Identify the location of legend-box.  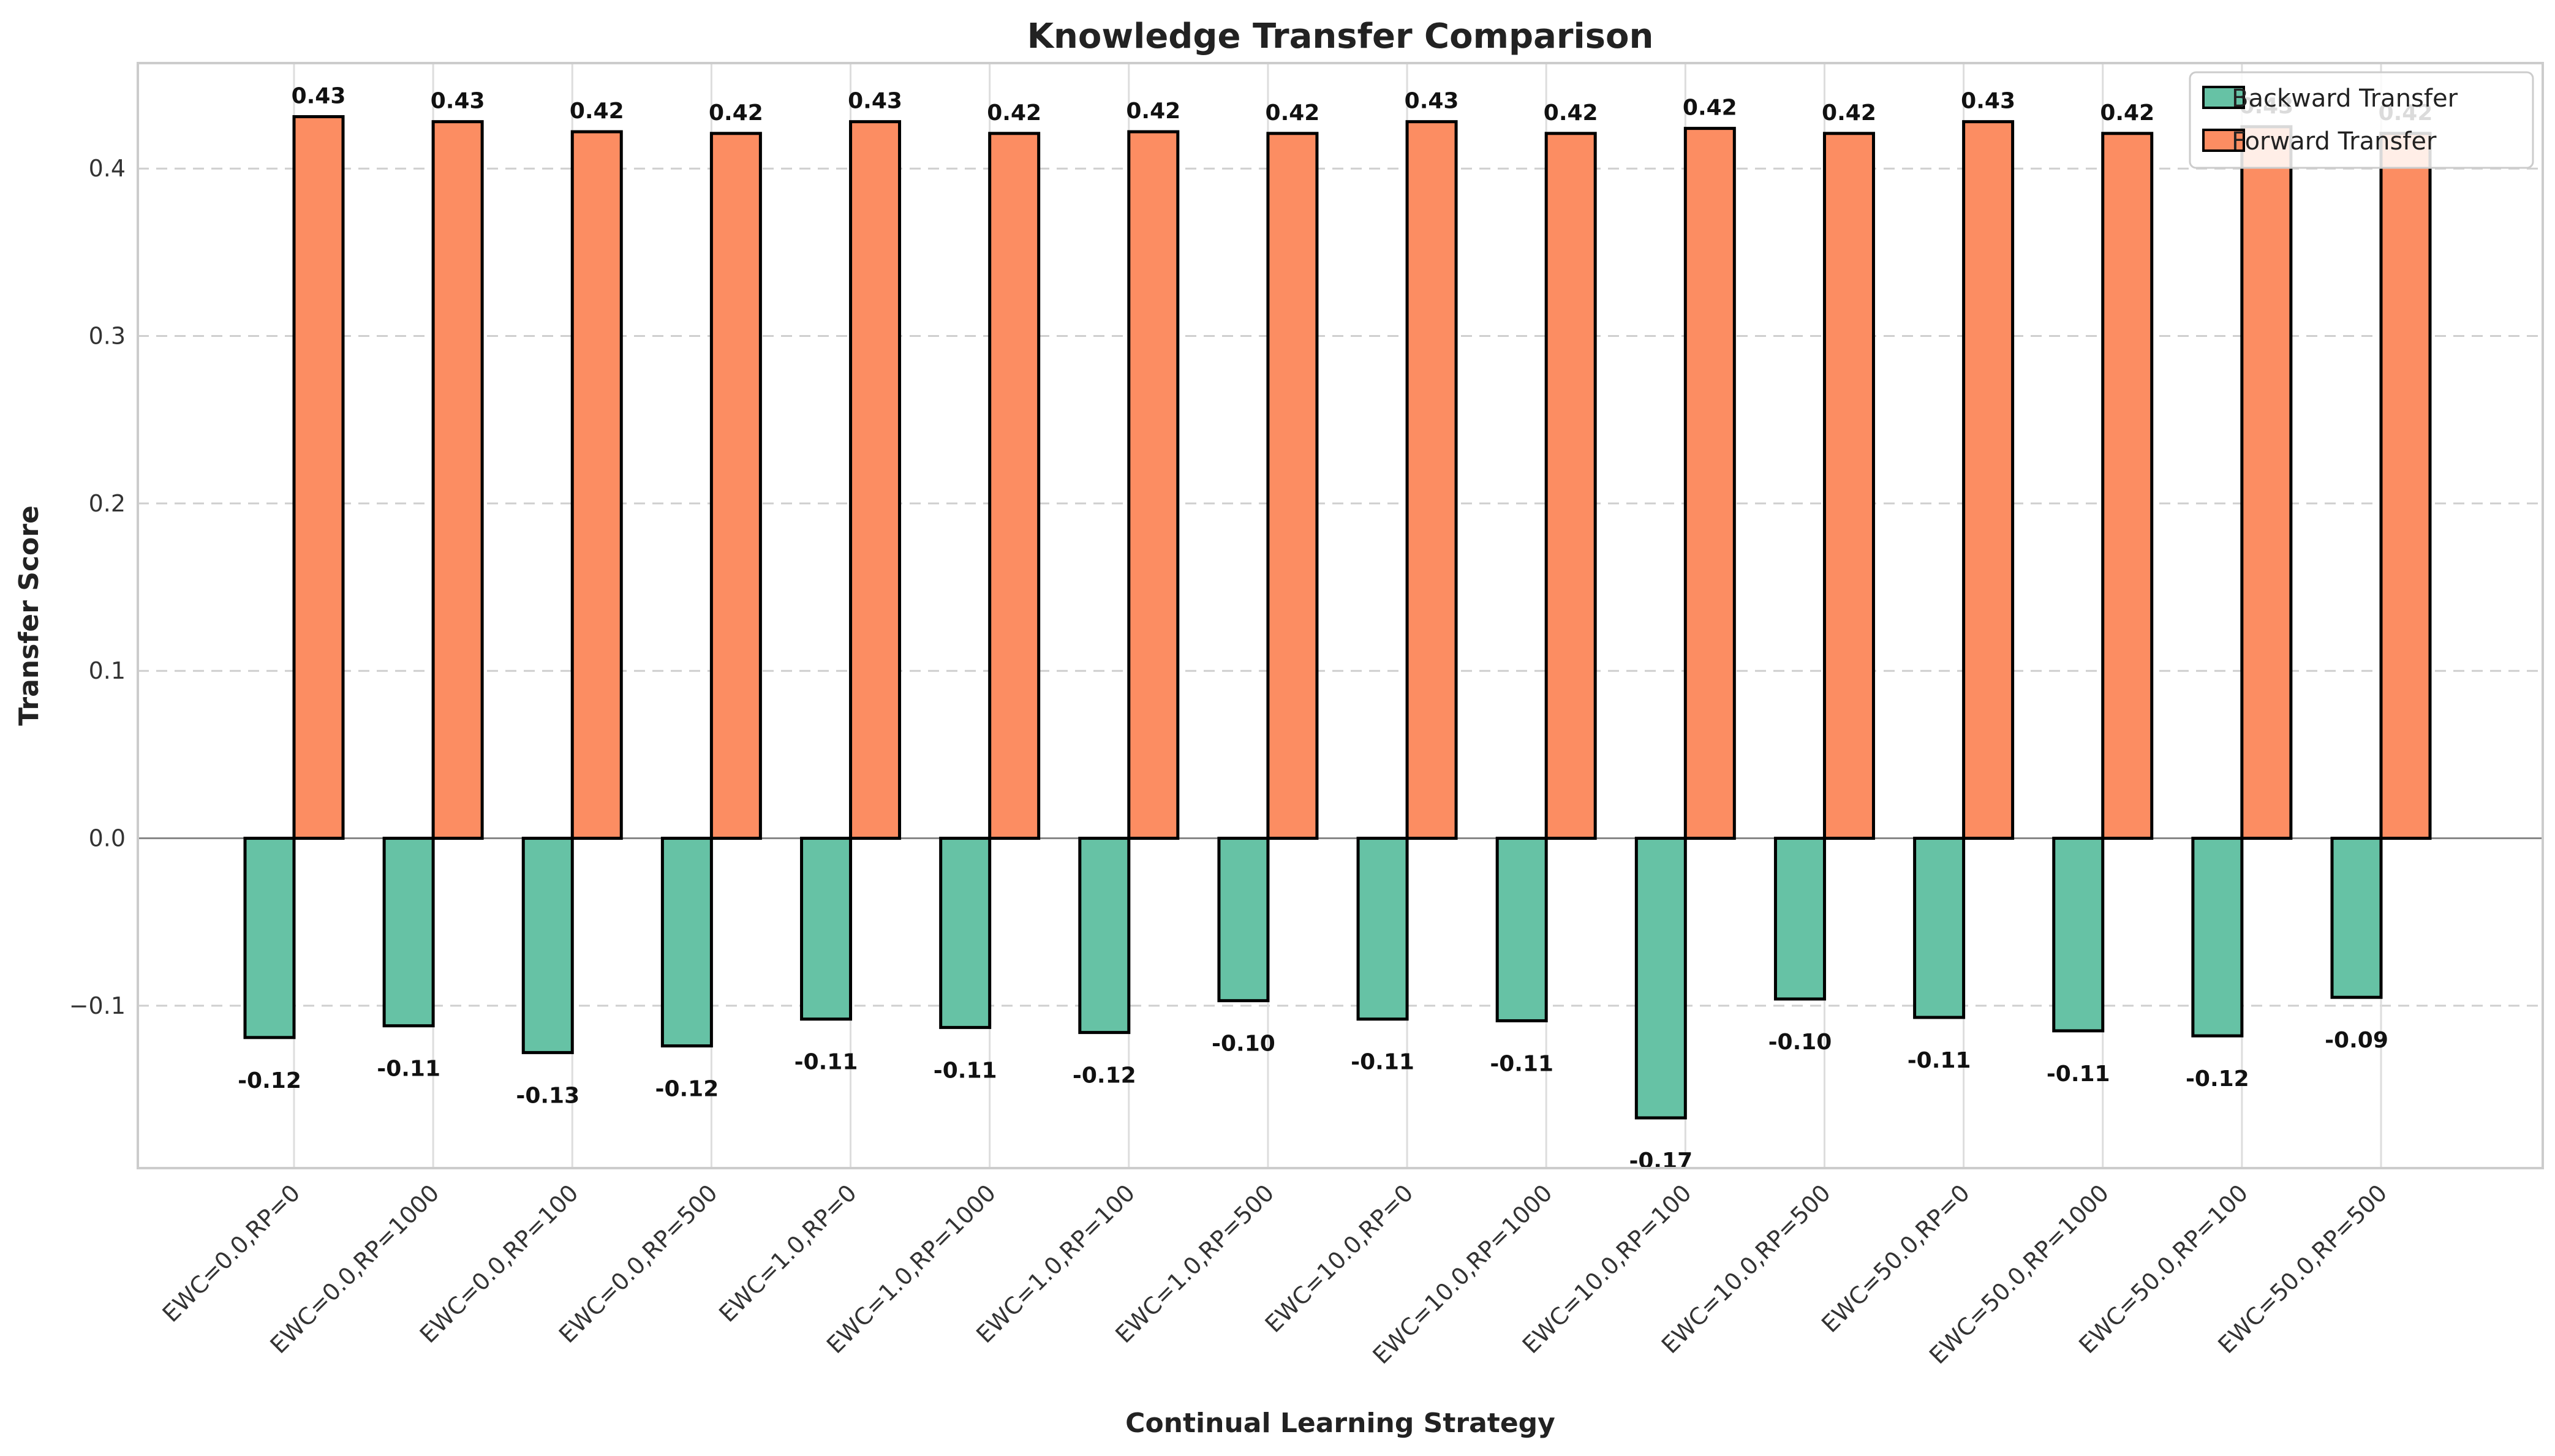
(2361, 120).